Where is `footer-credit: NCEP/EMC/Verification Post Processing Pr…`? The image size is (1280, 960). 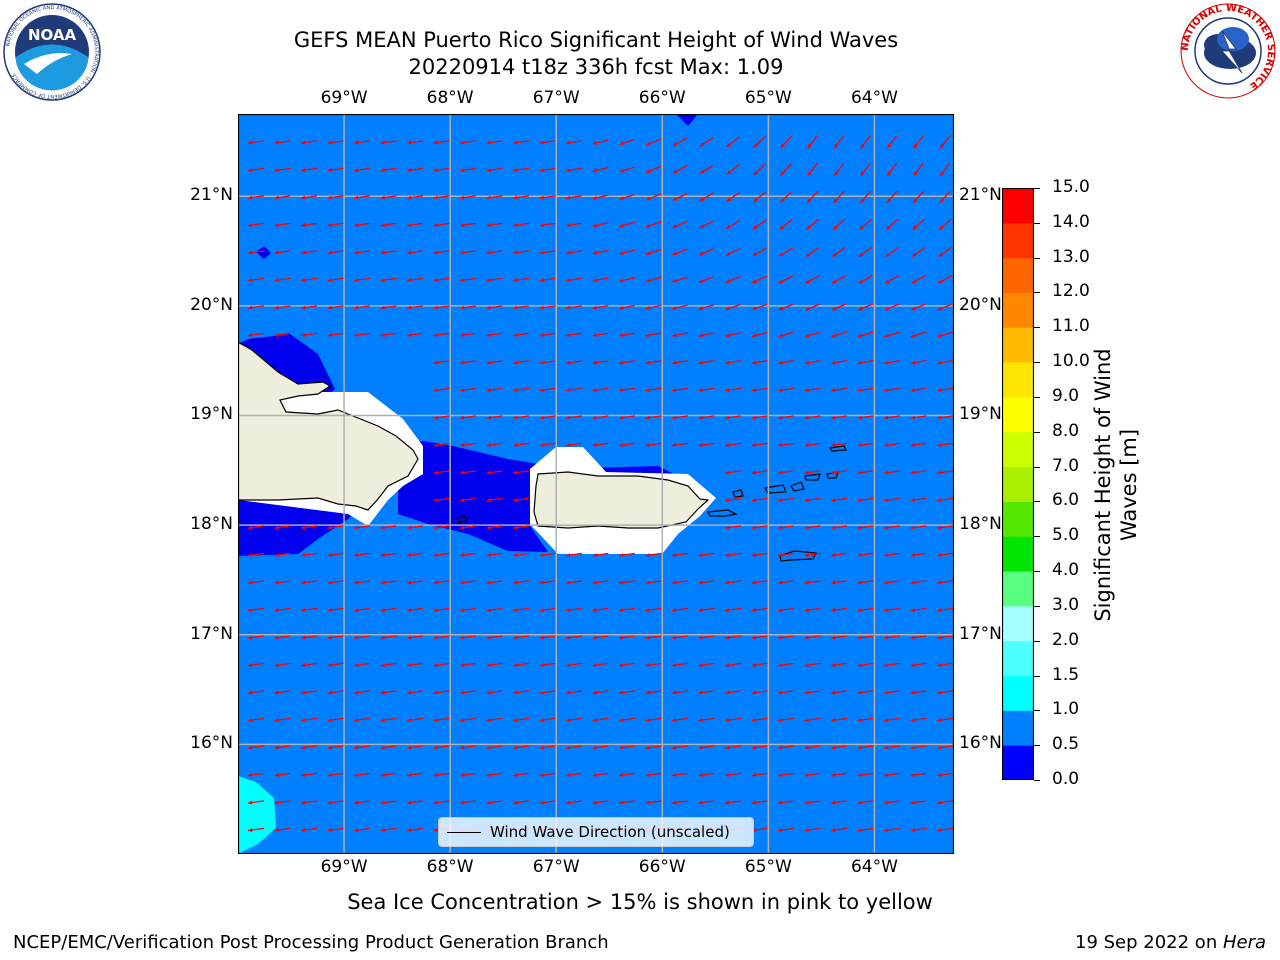
footer-credit: NCEP/EMC/Verification Post Processing Pr… is located at coordinates (311, 942).